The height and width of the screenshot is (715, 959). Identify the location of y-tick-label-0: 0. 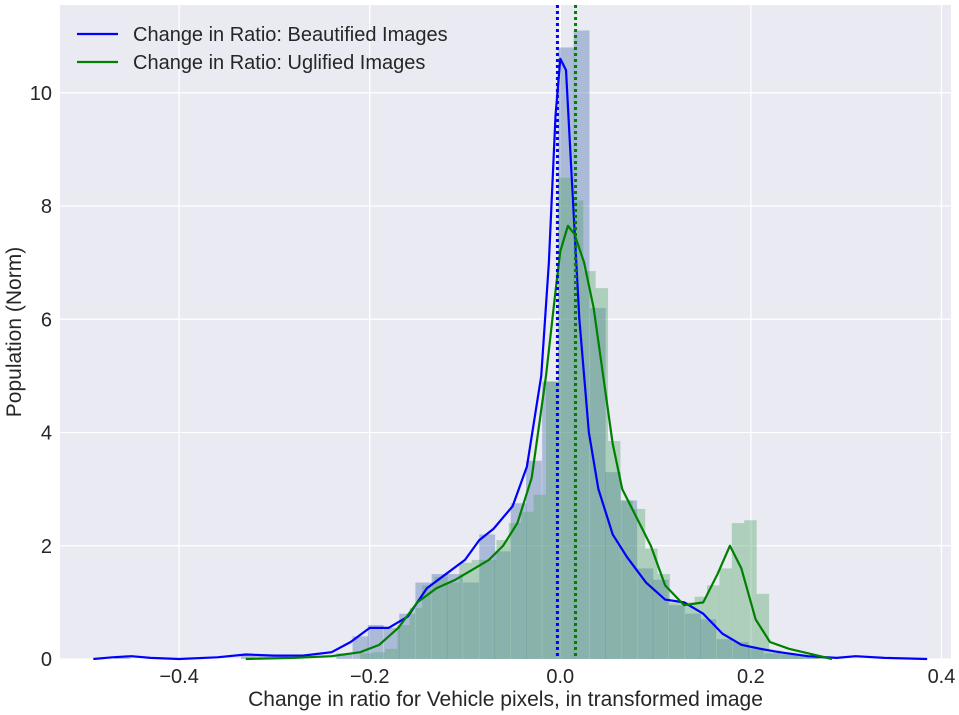
(46, 660).